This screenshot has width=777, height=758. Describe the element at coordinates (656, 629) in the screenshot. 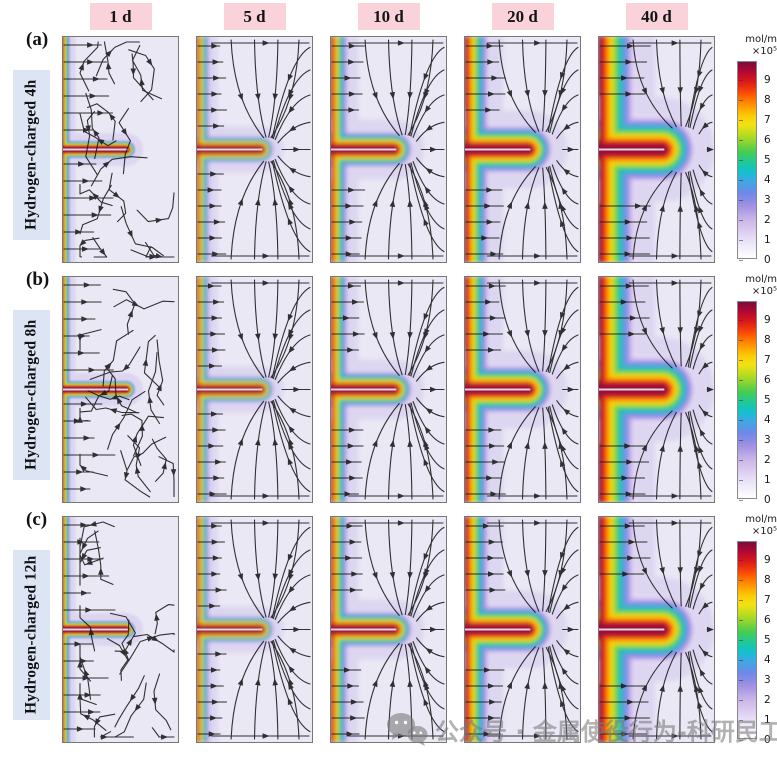

I see `panel-c-40d` at that location.